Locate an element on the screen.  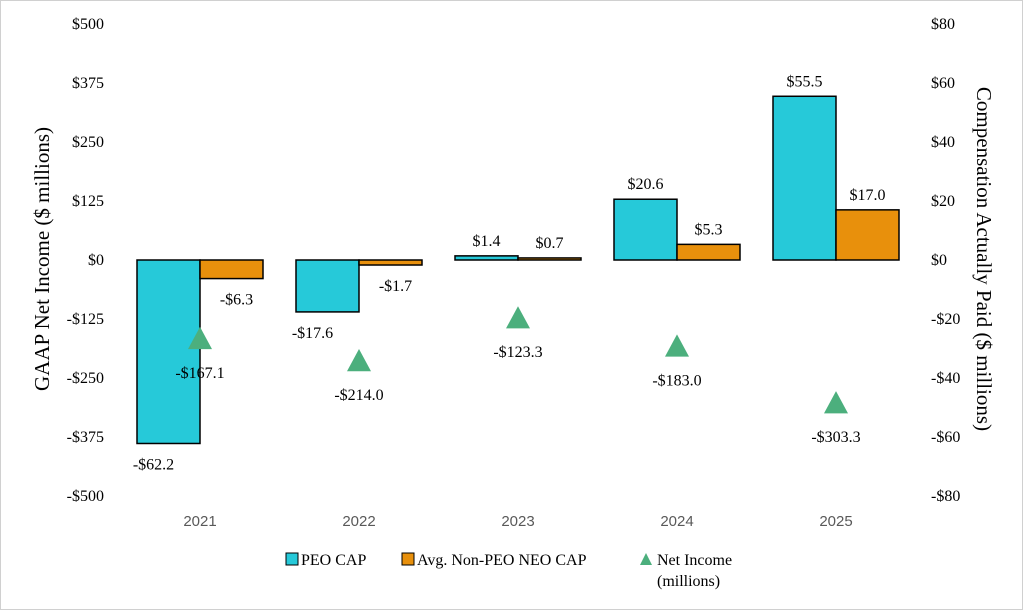
right-axis-tick-label: $80 is located at coordinates (943, 24).